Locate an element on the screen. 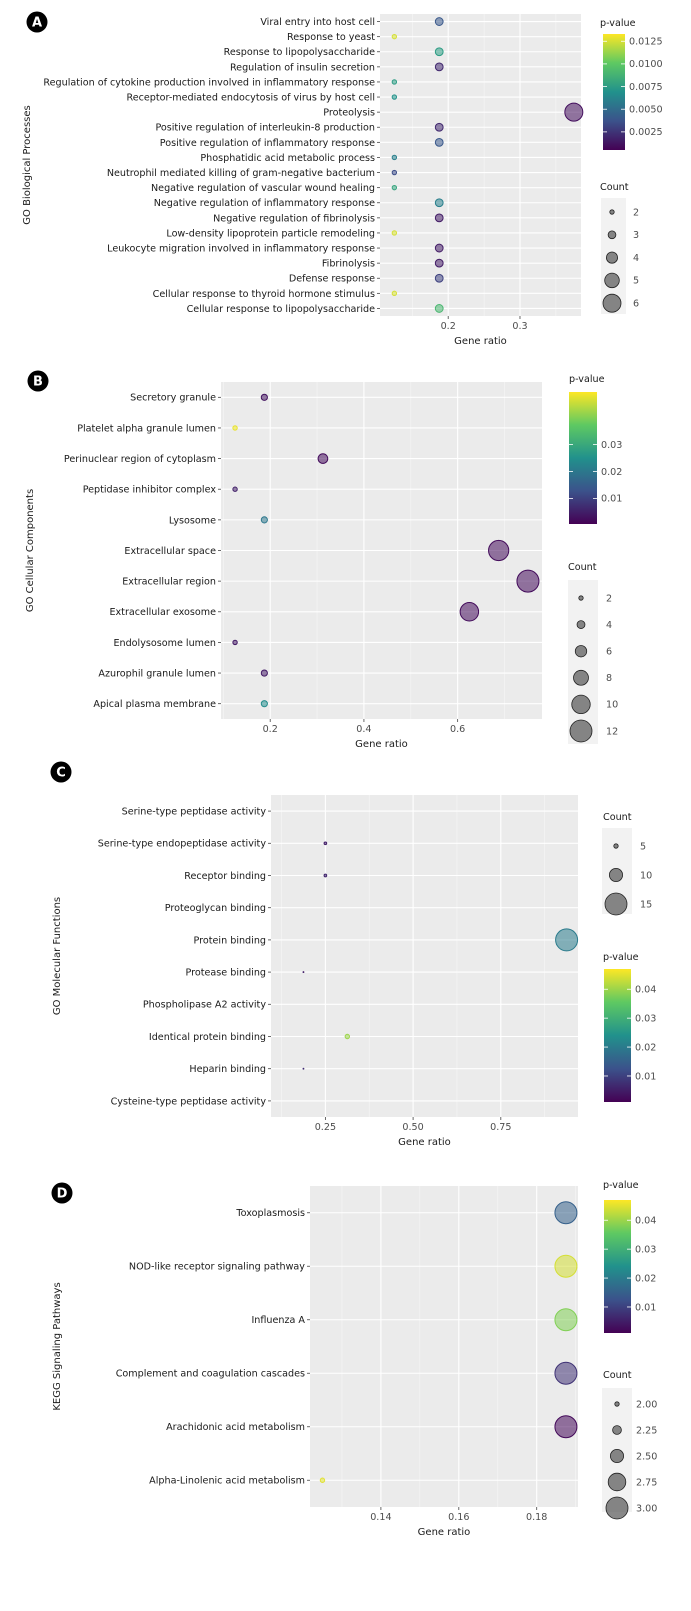 Image resolution: width=691 pixels, height=1611 pixels. color-bar-label: 0.0025 is located at coordinates (646, 132).